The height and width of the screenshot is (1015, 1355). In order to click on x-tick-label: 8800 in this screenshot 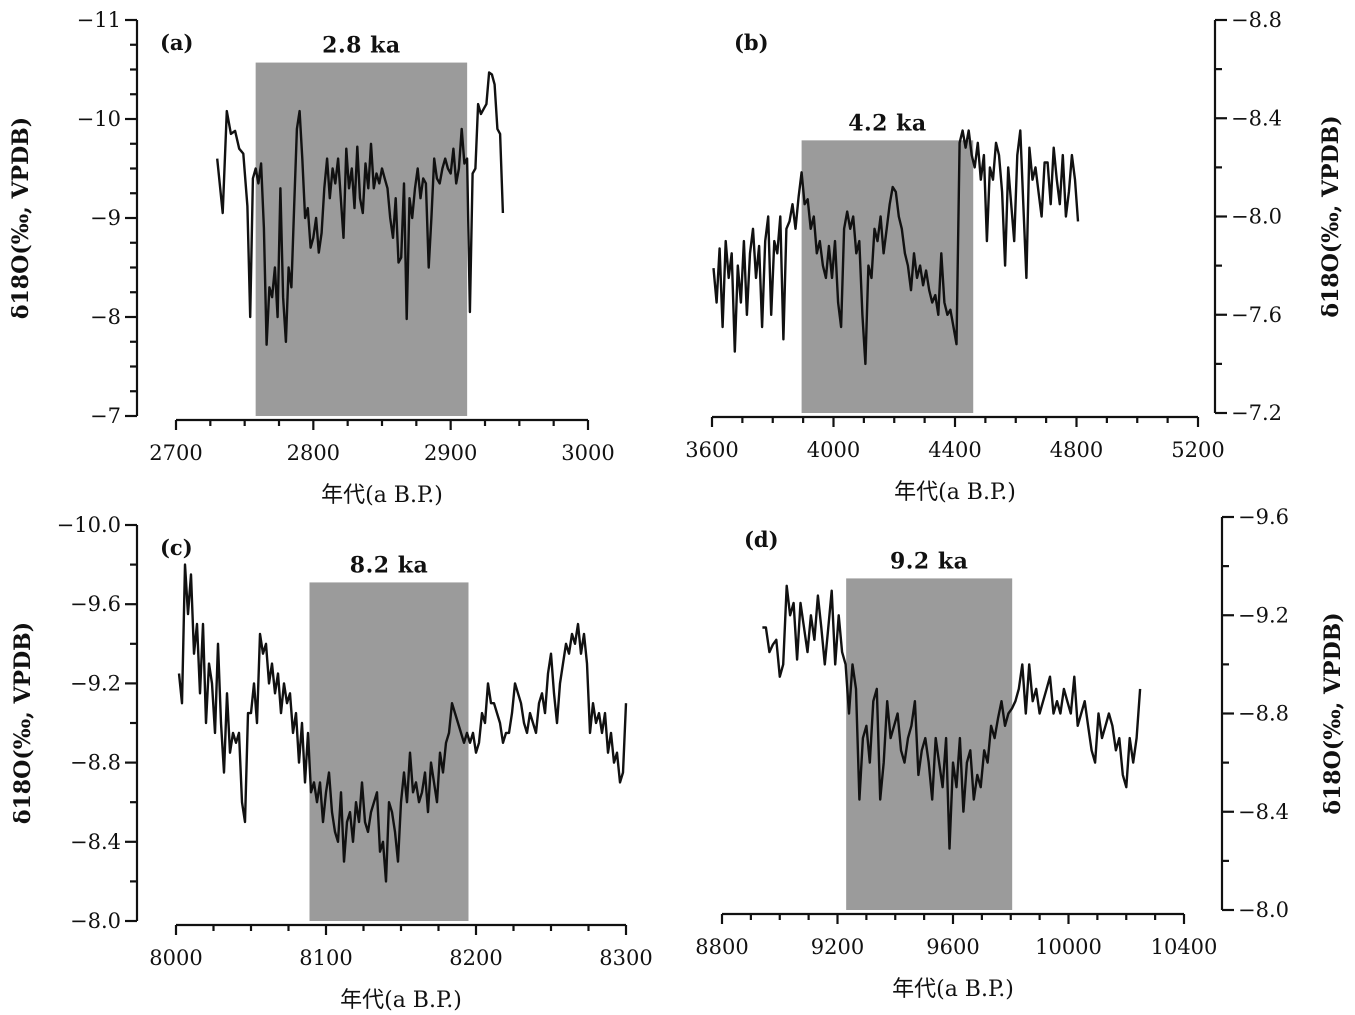, I will do `click(721, 947)`.